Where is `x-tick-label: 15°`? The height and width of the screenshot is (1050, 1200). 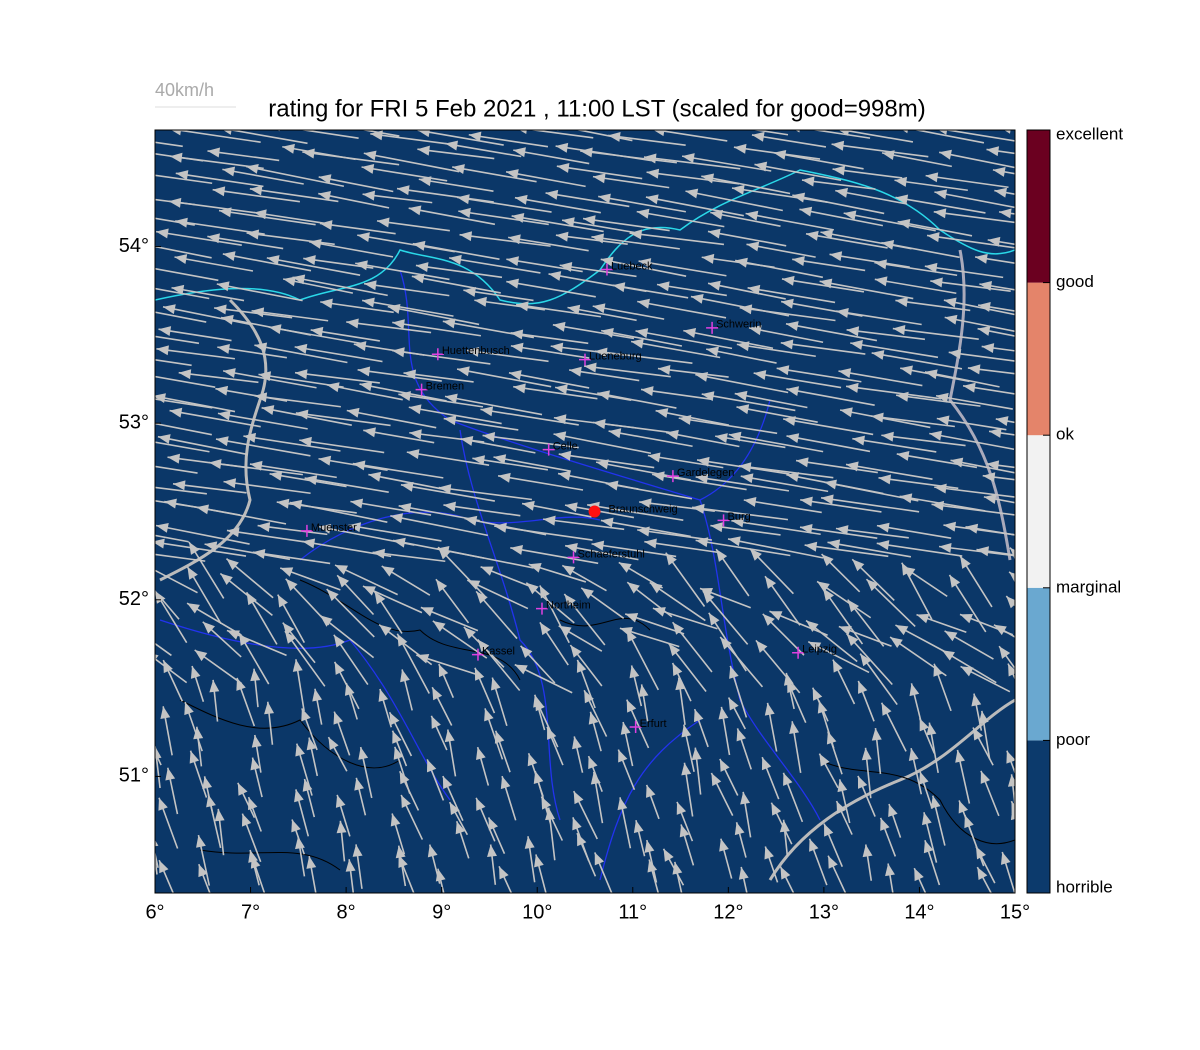 x-tick-label: 15° is located at coordinates (1015, 912).